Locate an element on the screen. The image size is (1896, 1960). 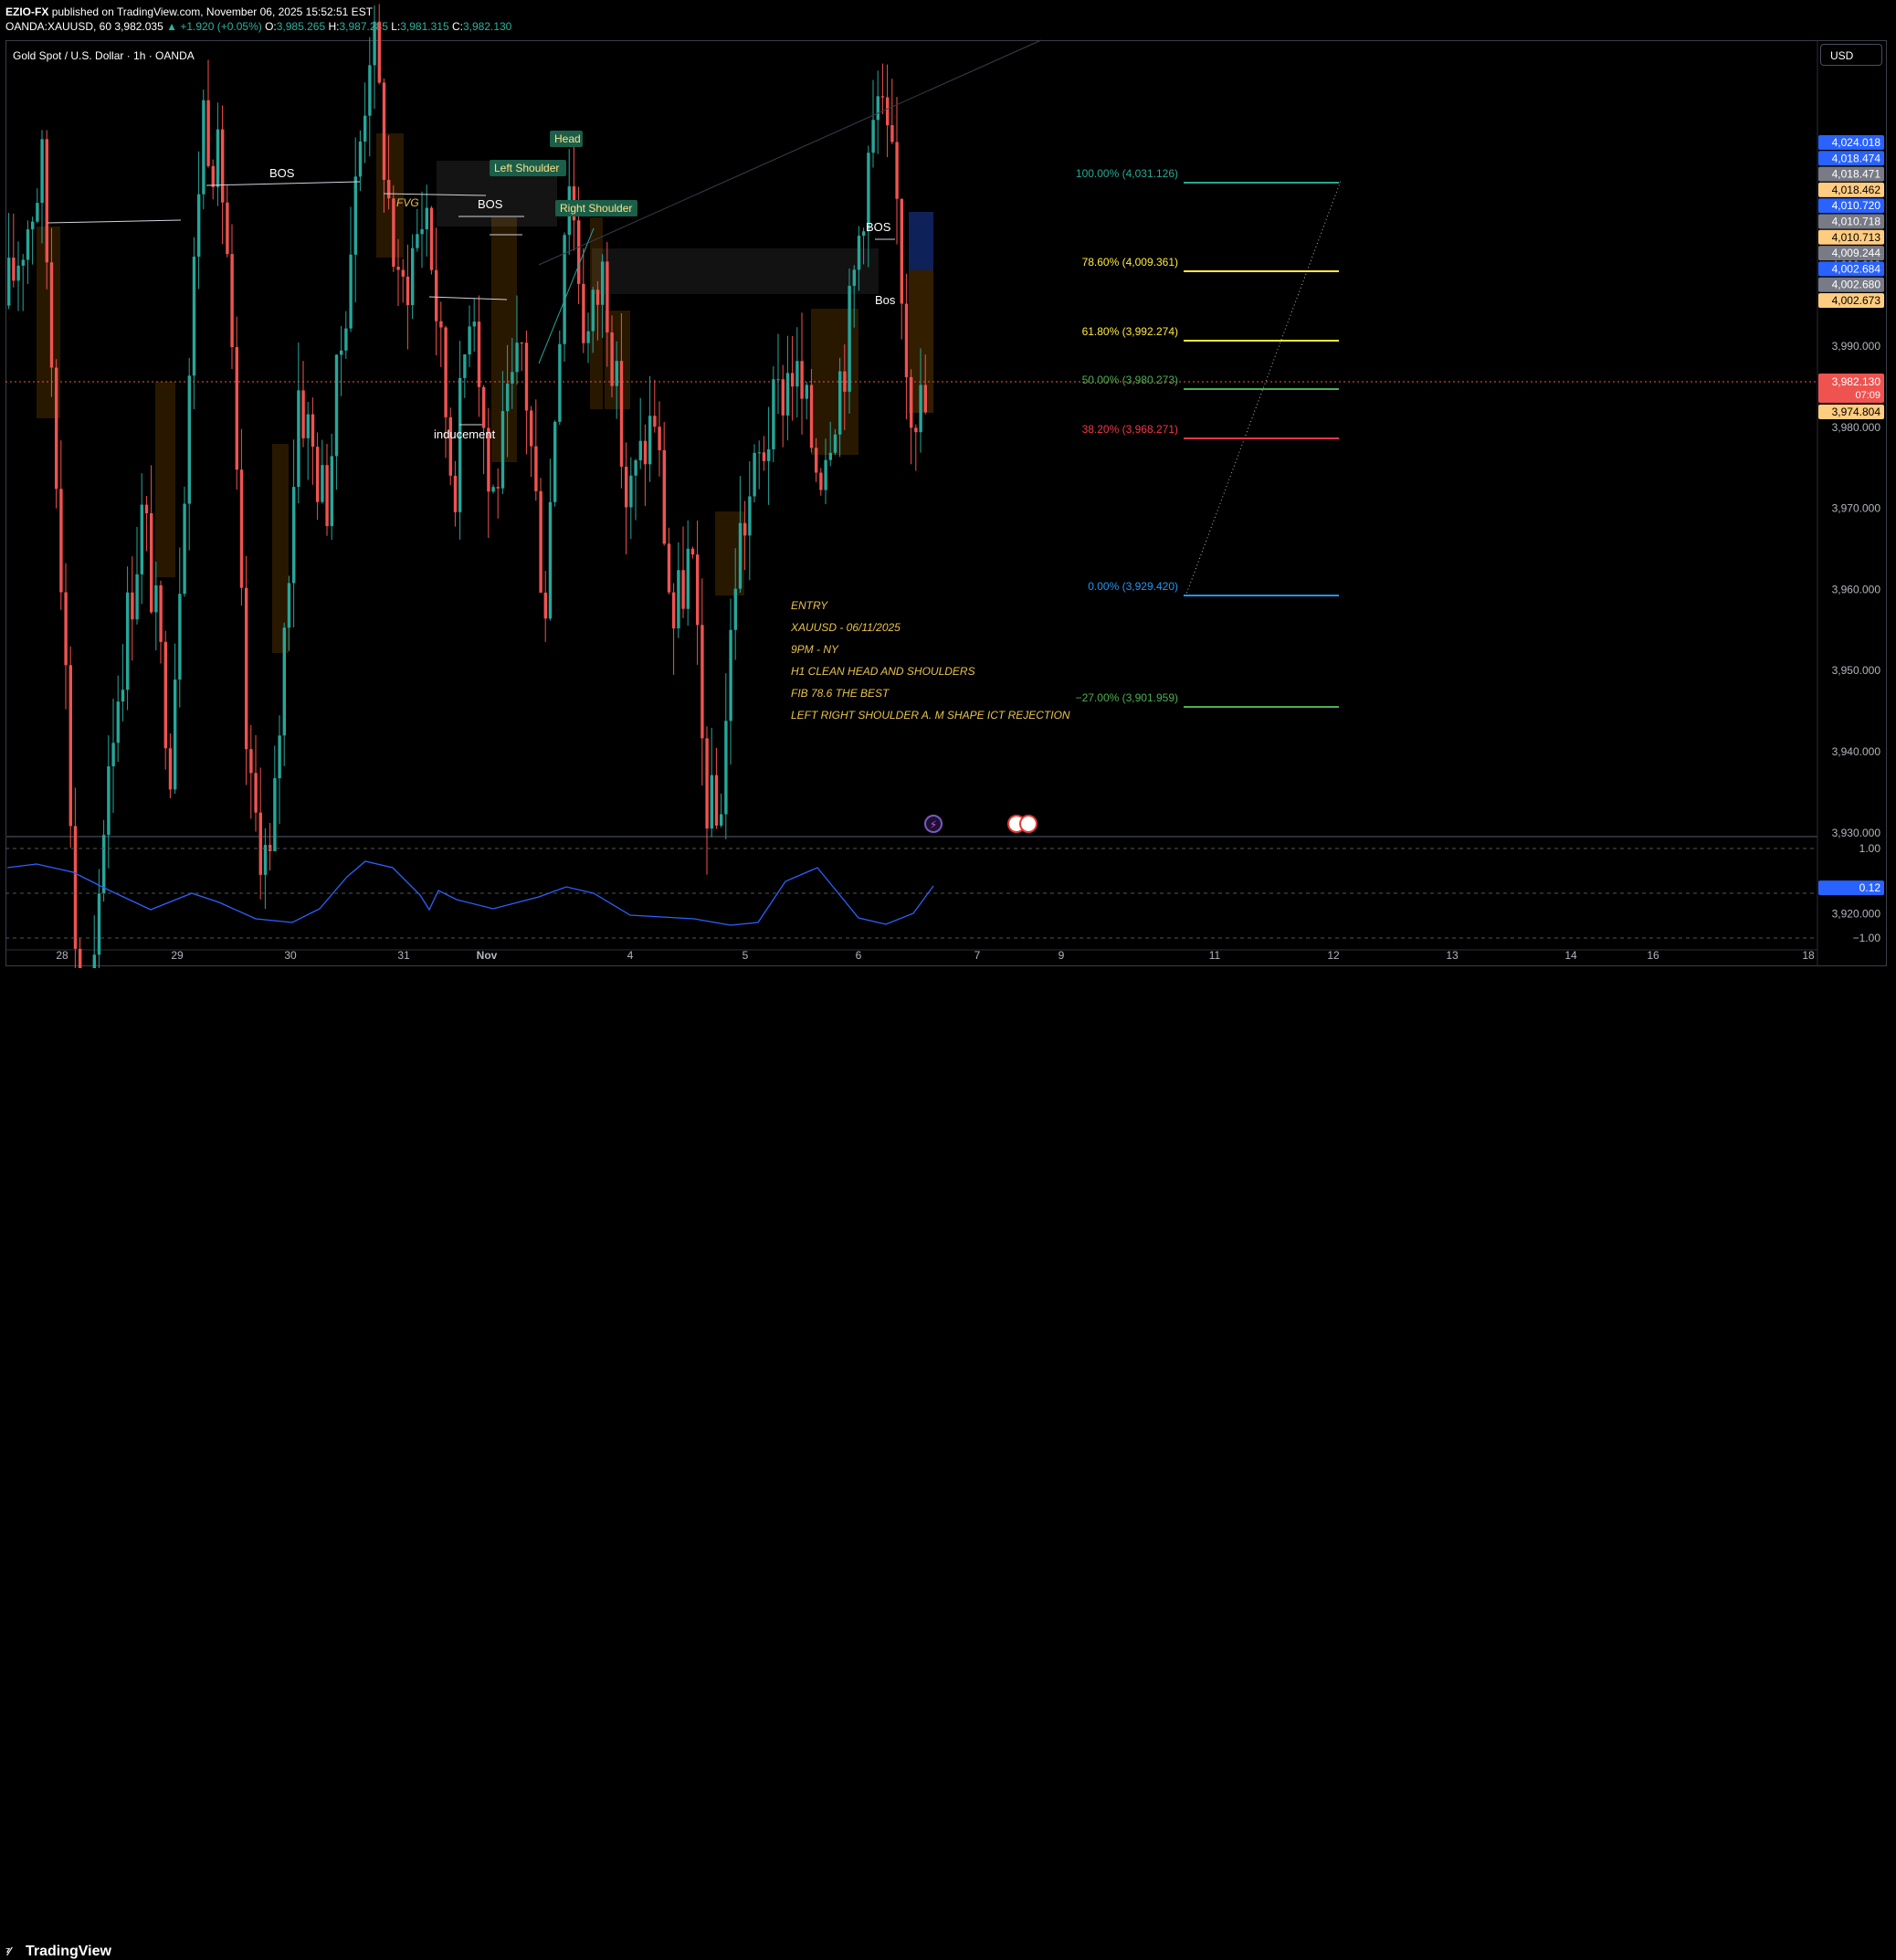
time-label: 5 is located at coordinates (746, 955).